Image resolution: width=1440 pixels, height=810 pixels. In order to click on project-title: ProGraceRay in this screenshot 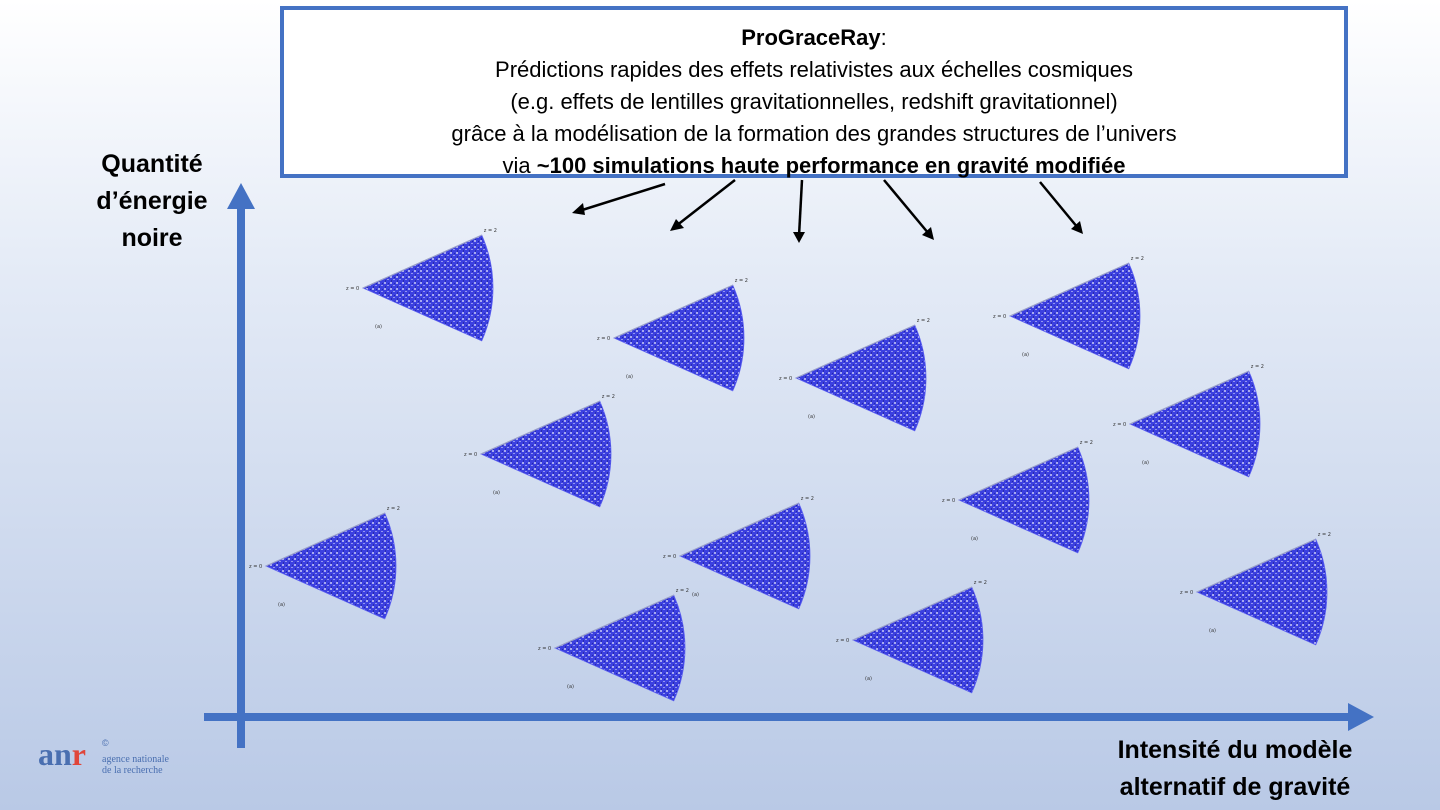, I will do `click(811, 37)`.